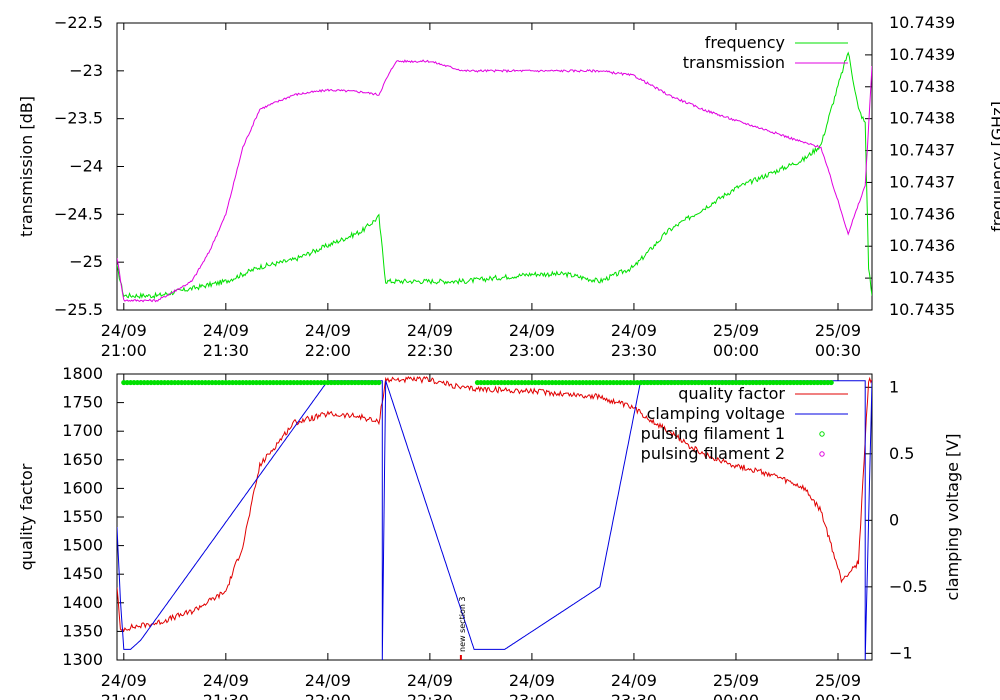  Describe the element at coordinates (901, 652) in the screenshot. I see `y2-tick-label: −1` at that location.